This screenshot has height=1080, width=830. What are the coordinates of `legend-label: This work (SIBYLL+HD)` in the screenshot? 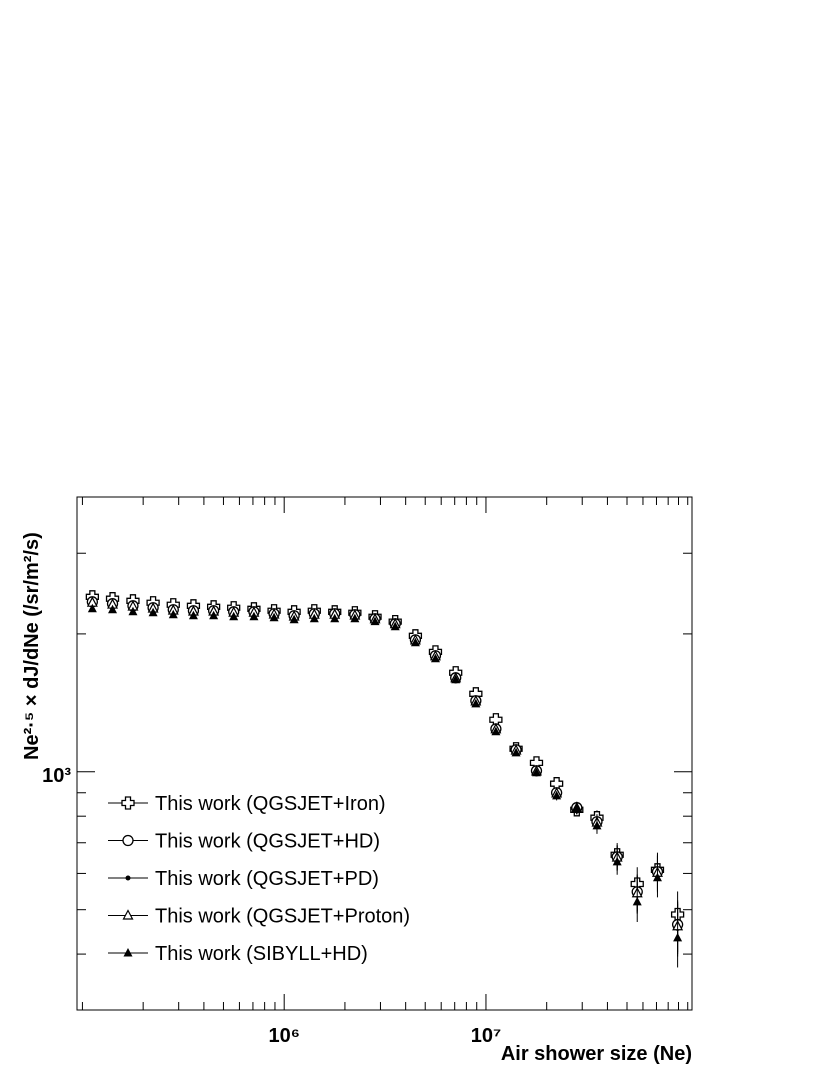 It's located at (261, 954).